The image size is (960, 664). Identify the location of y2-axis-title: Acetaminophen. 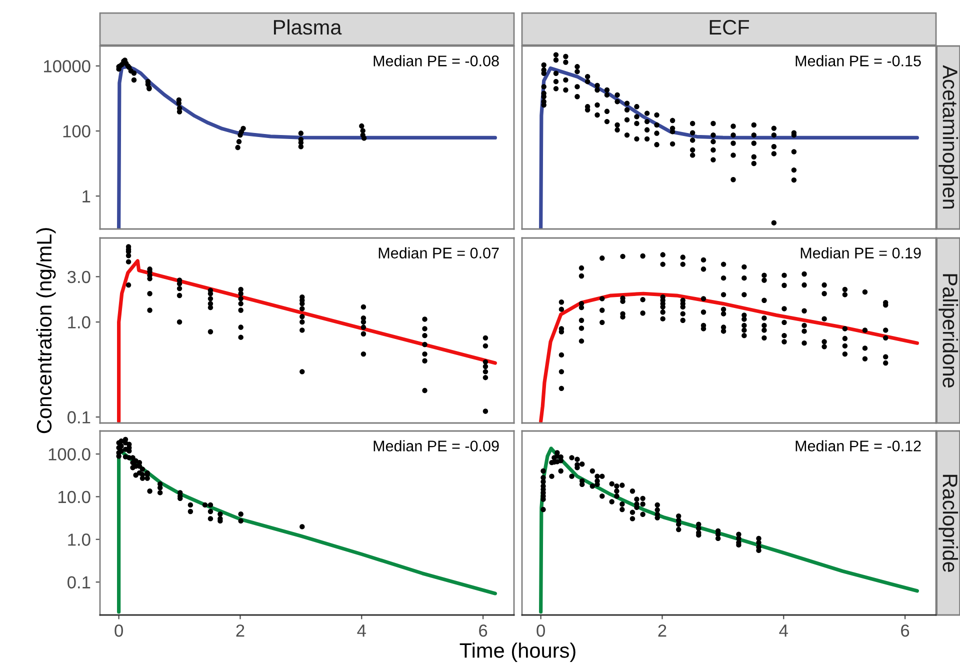
(948, 137).